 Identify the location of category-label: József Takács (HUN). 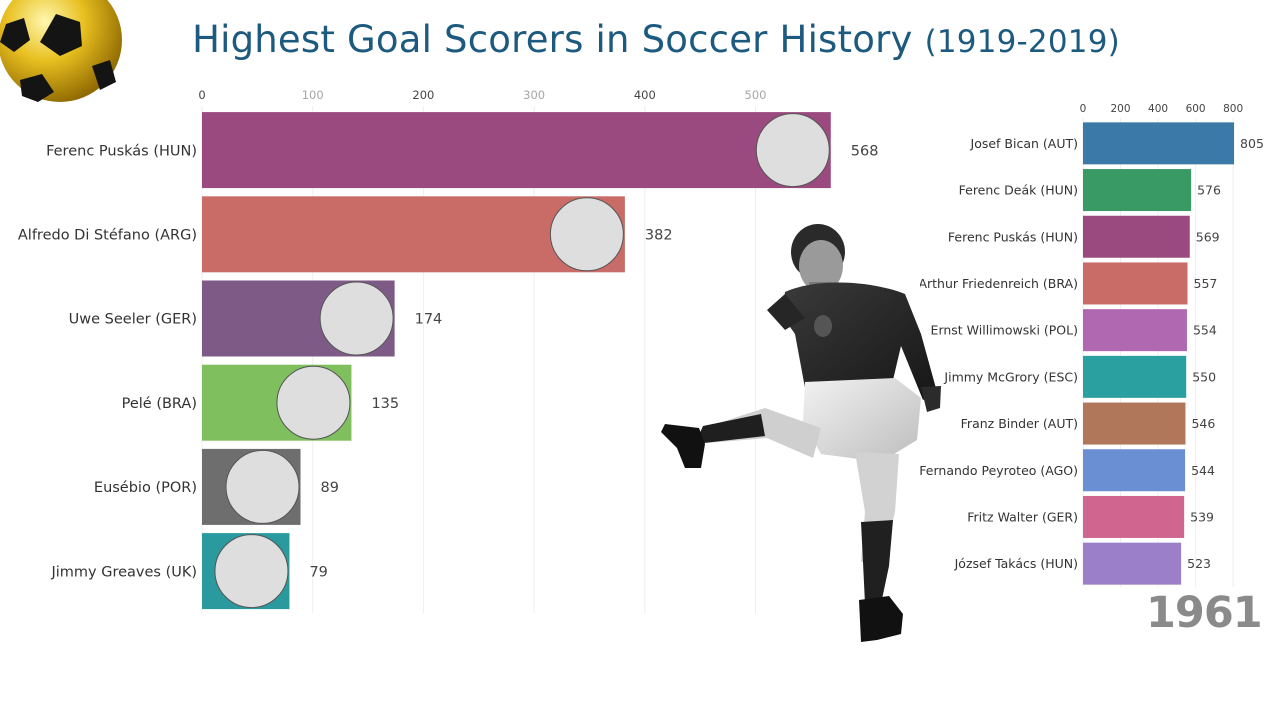
(1016, 563).